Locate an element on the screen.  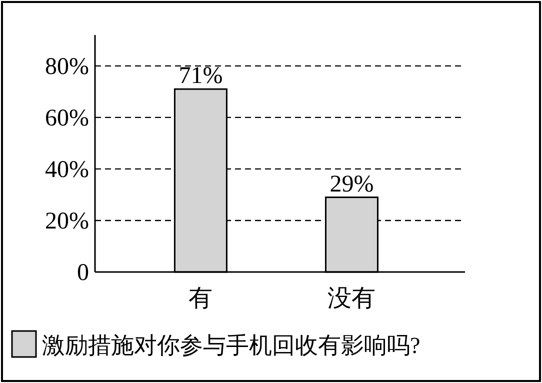
y-tick-label: 80% is located at coordinates (67, 67).